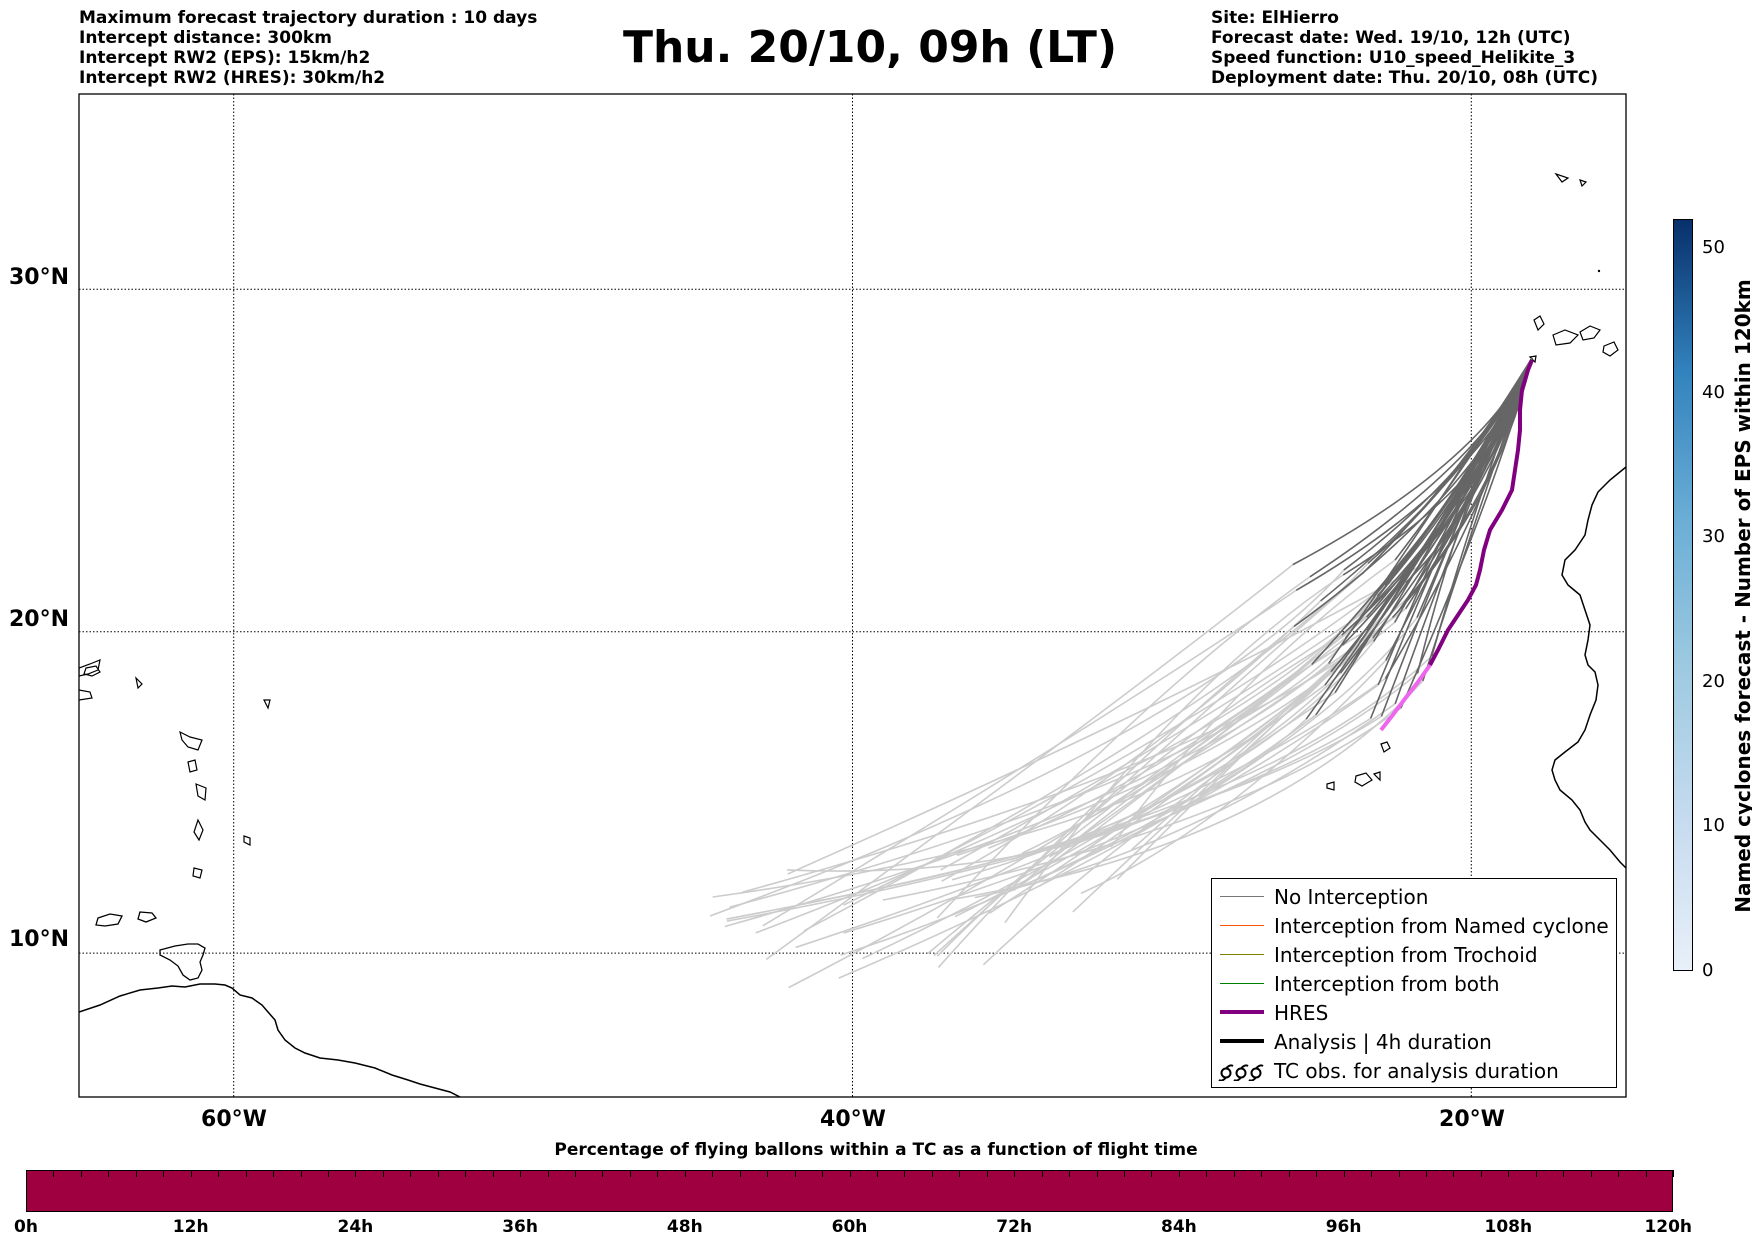  What do you see at coordinates (182, 962) in the screenshot?
I see `trinidad-island` at bounding box center [182, 962].